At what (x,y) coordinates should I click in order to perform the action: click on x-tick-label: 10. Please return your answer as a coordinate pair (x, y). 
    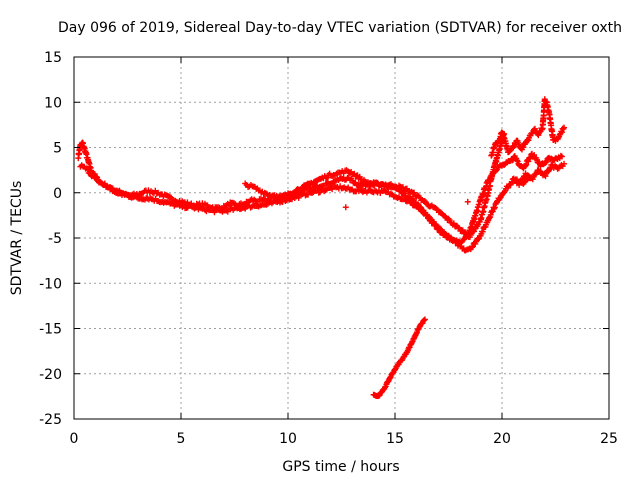
    Looking at the image, I should click on (288, 439).